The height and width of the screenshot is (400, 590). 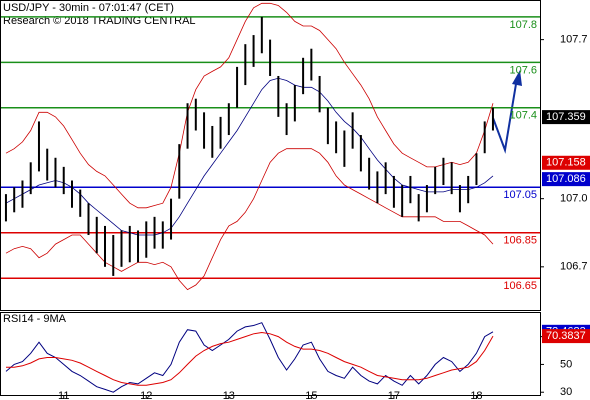 I want to click on level-label: 107.05, so click(x=520, y=195).